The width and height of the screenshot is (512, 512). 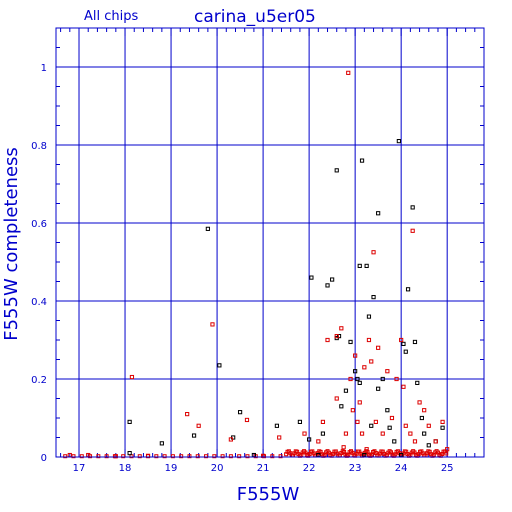 What do you see at coordinates (447, 468) in the screenshot?
I see `x-tick-label: 25` at bounding box center [447, 468].